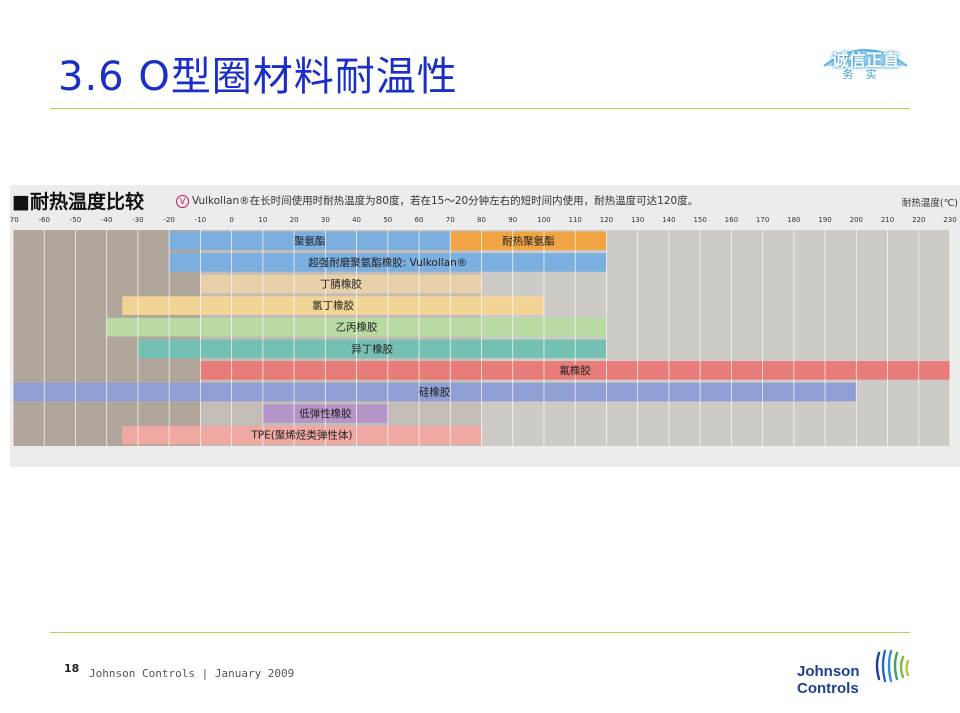  Describe the element at coordinates (325, 220) in the screenshot. I see `x-tick-label: 30` at that location.